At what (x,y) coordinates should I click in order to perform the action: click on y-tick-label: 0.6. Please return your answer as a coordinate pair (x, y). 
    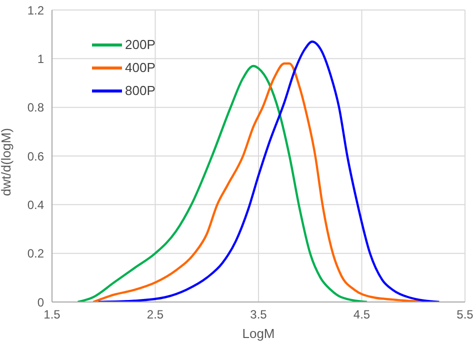
    Looking at the image, I should click on (35, 156).